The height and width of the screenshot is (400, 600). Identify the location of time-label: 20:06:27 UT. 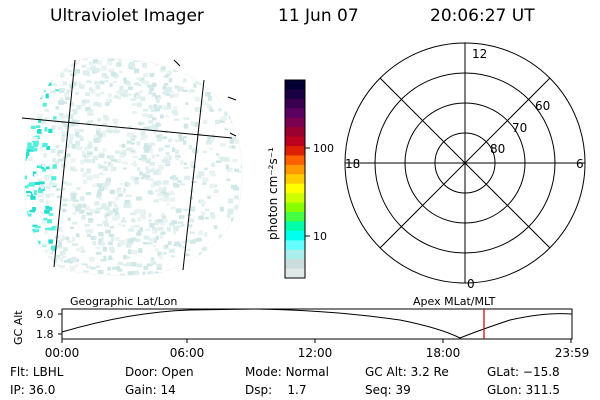
(482, 16).